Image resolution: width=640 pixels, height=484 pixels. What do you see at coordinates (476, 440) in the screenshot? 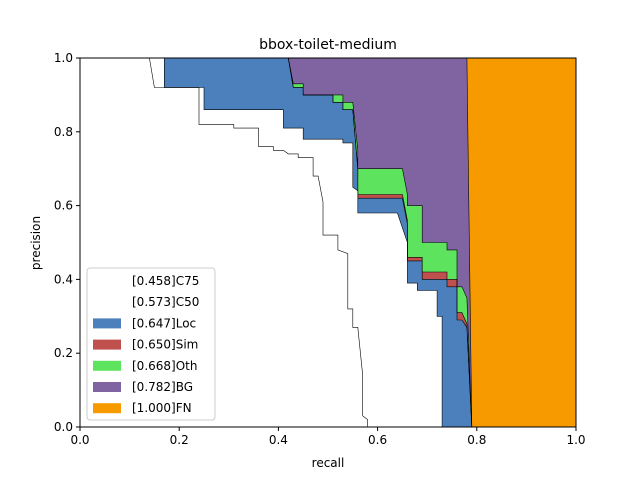
I see `x-tick-label: 0.8` at bounding box center [476, 440].